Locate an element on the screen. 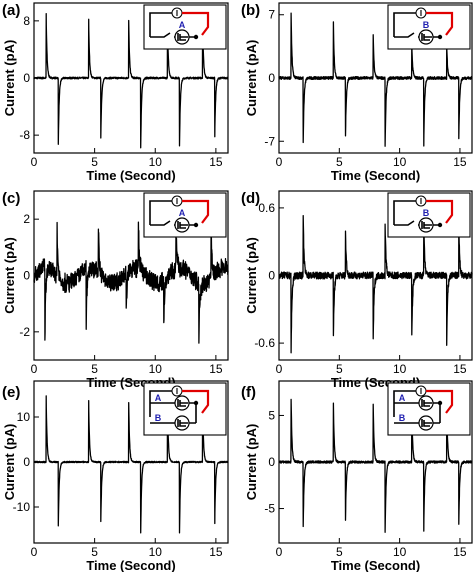  y-tick-label: -0.6 is located at coordinates (264, 343).